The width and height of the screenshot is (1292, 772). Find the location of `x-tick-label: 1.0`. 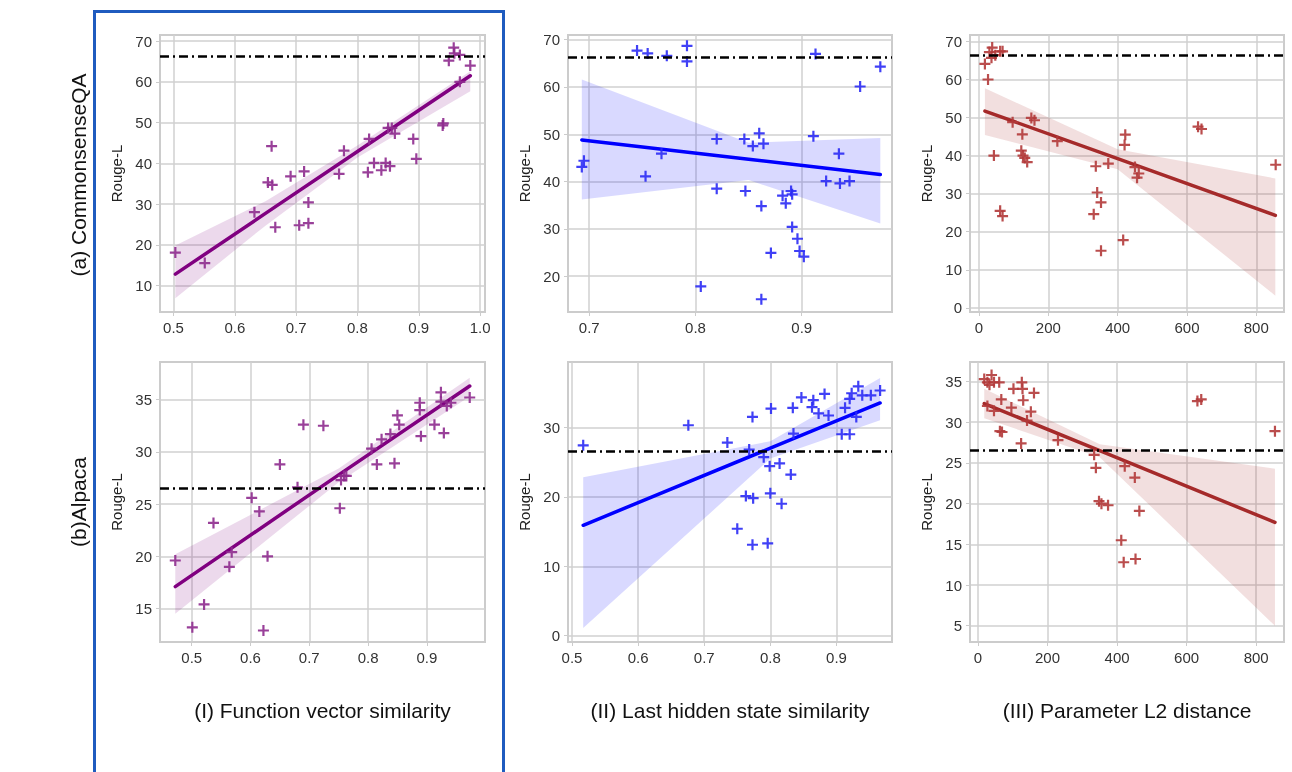

x-tick-label: 1.0 is located at coordinates (480, 327).